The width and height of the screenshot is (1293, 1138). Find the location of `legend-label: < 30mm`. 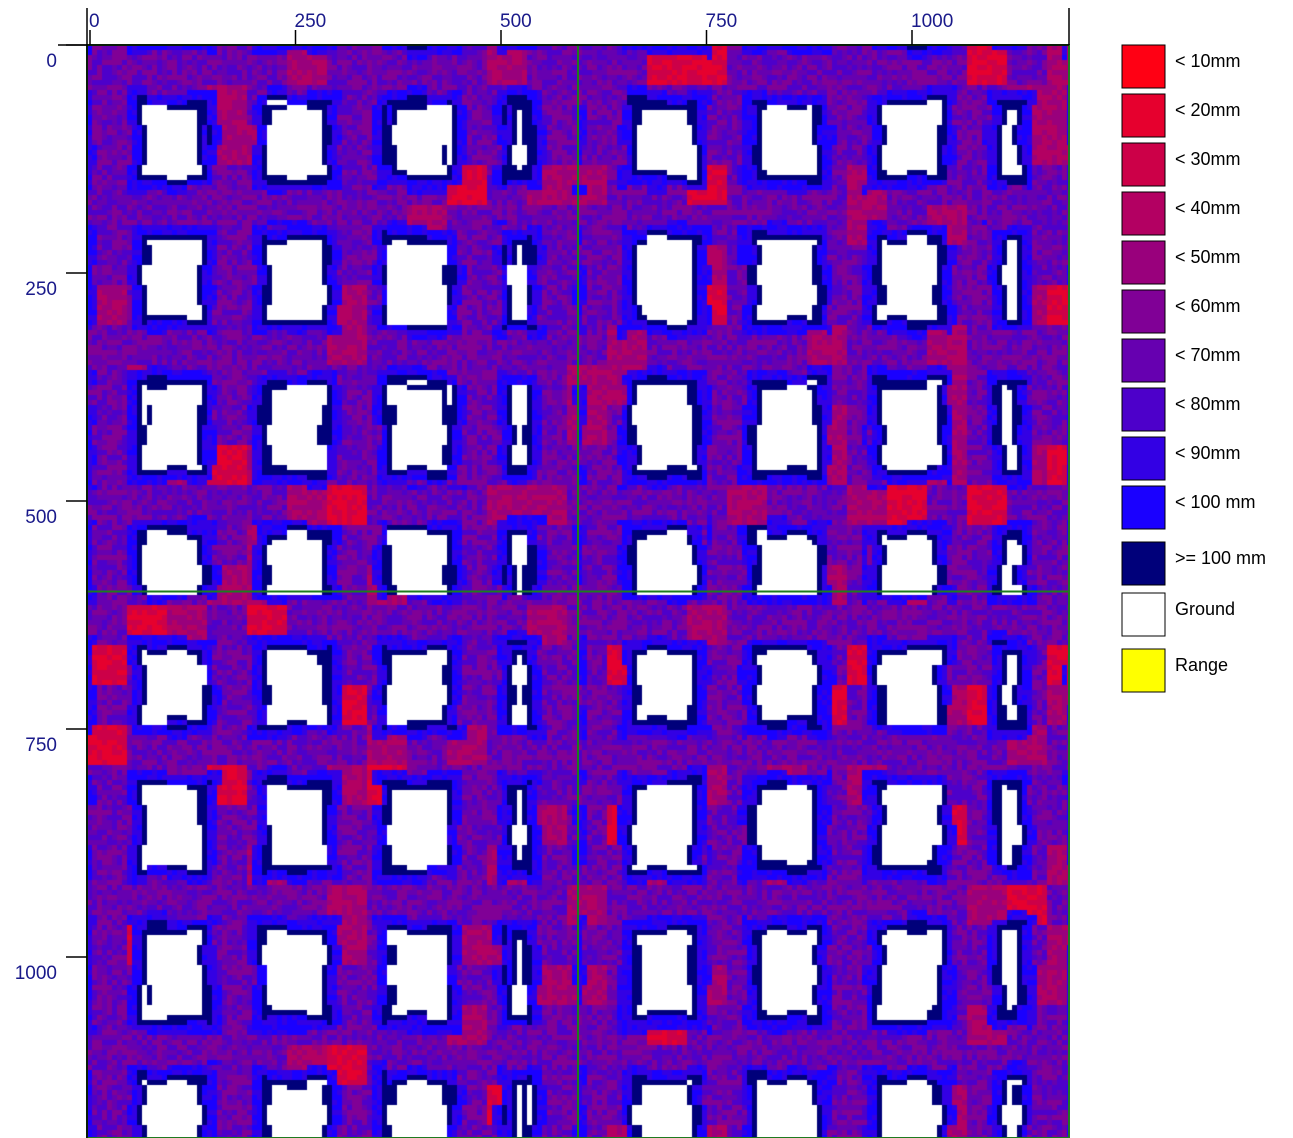

legend-label: < 30mm is located at coordinates (1208, 159).